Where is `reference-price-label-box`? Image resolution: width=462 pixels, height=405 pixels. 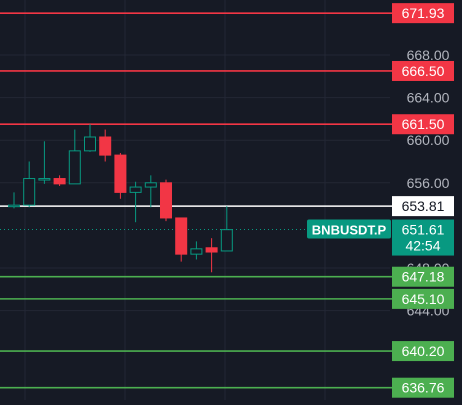 reference-price-label-box is located at coordinates (423, 206).